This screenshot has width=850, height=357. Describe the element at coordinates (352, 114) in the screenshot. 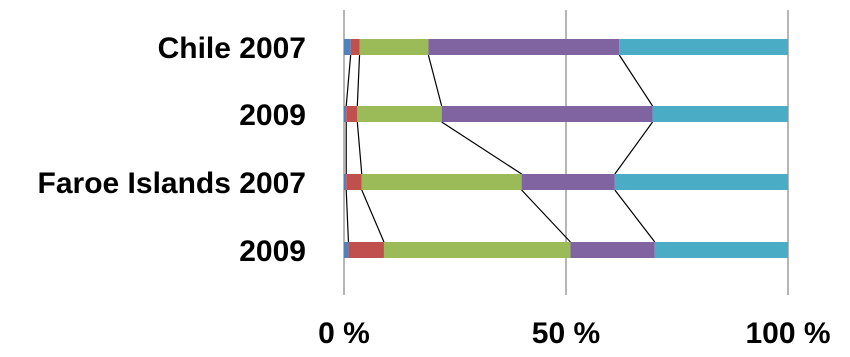

I see `bar-segment-s1-c1` at that location.